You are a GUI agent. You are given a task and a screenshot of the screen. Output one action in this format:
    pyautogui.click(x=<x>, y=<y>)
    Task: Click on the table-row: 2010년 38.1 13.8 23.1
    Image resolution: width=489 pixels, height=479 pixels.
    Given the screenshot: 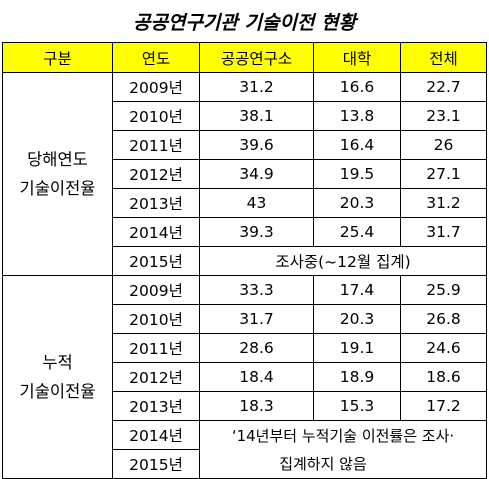 What is the action you would take?
    pyautogui.click(x=245, y=116)
    